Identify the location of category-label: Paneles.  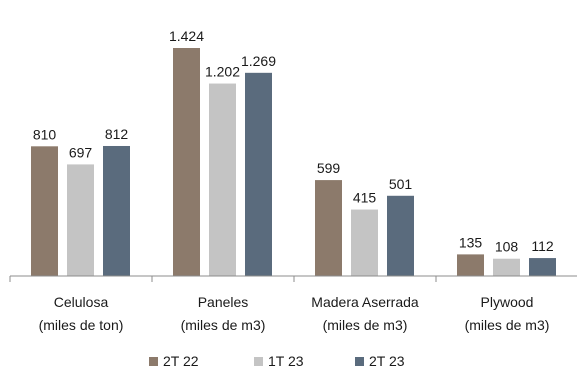
(223, 302).